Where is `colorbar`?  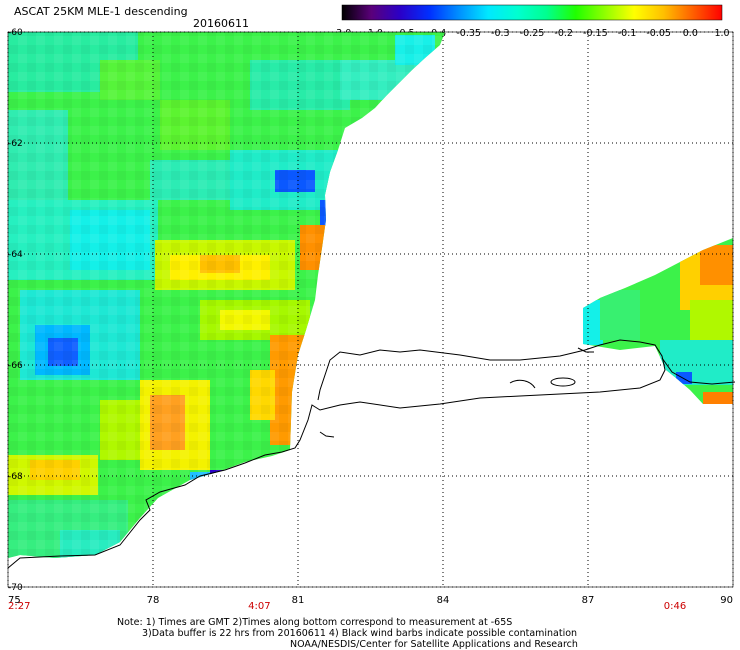
colorbar is located at coordinates (532, 12).